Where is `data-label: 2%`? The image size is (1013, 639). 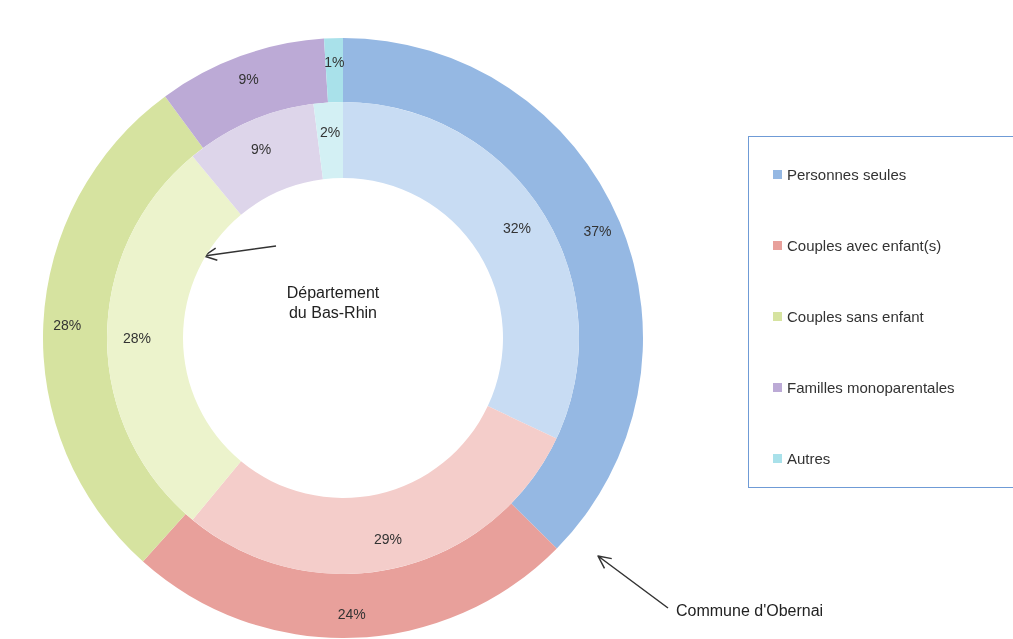 data-label: 2% is located at coordinates (330, 132).